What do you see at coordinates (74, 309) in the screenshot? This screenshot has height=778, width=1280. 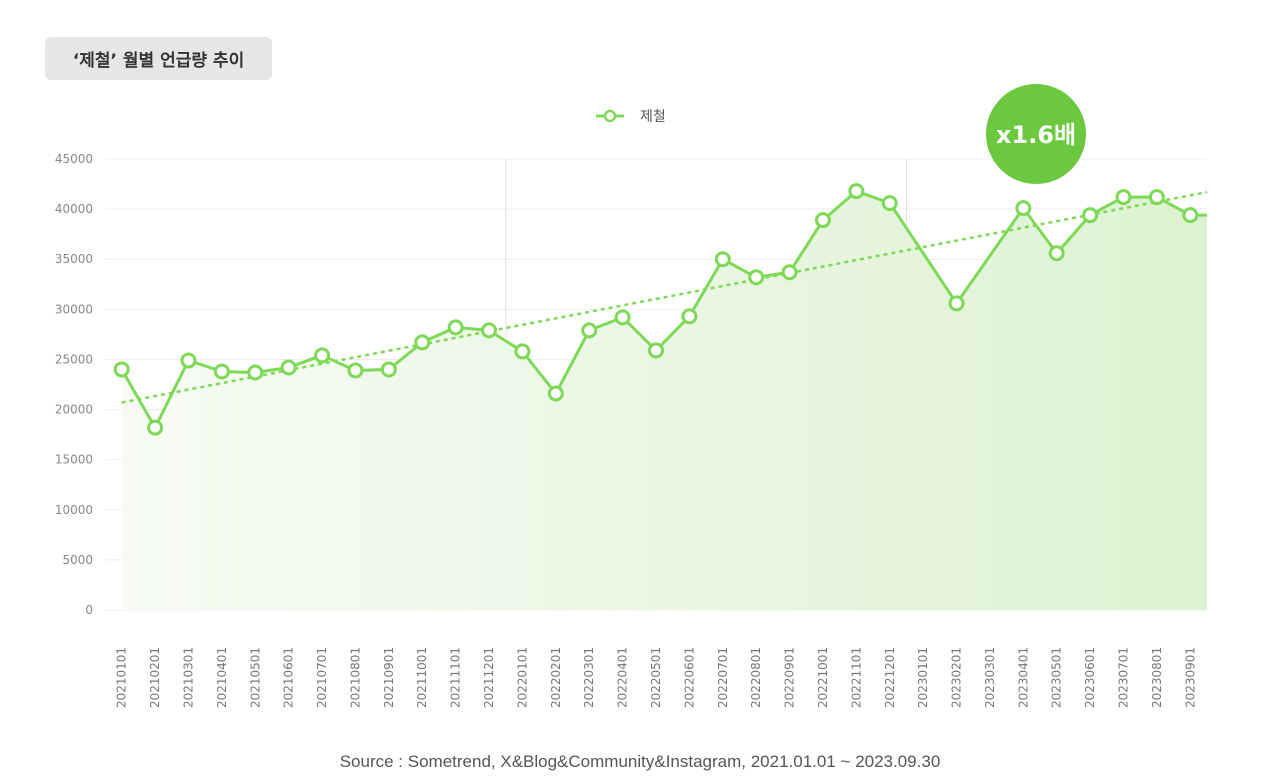 I see `y-tick-label: 30000` at bounding box center [74, 309].